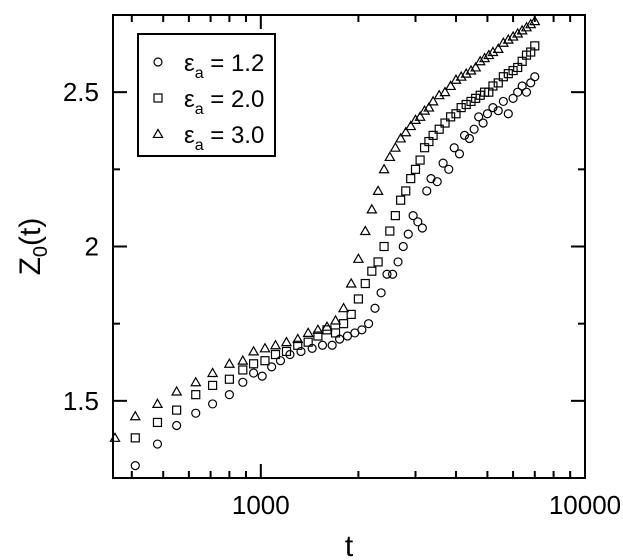  I want to click on legend-value: = 2.0, so click(234, 99).